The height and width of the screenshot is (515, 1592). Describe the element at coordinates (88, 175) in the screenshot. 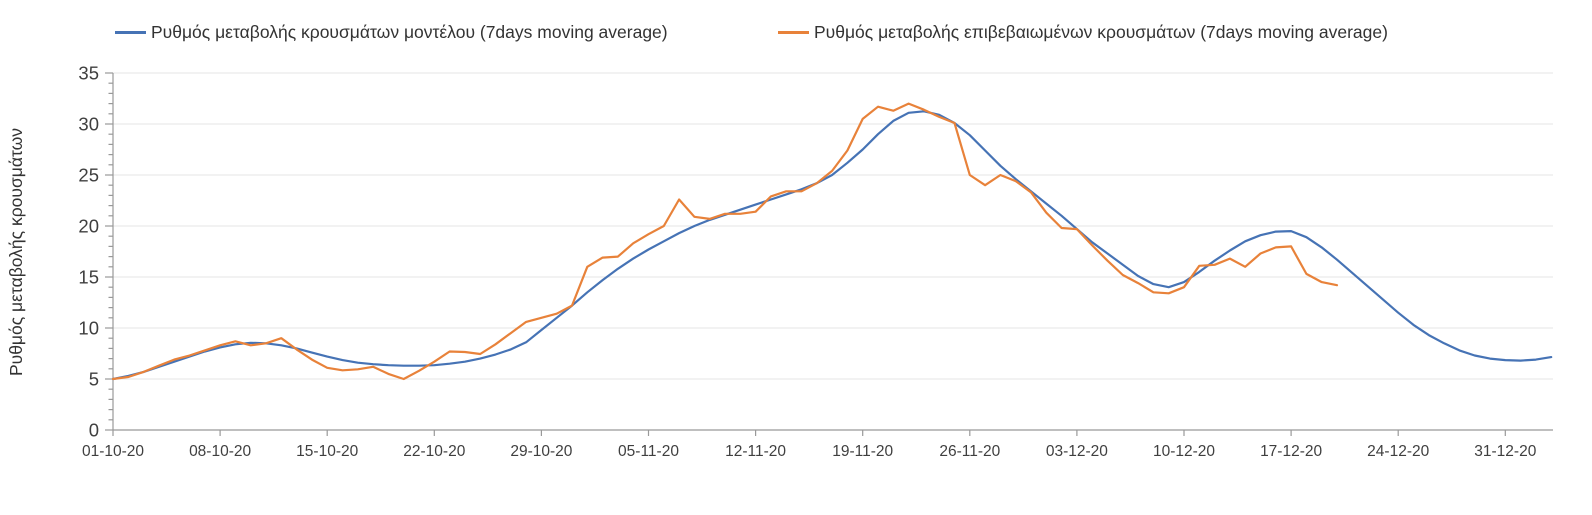

I see `y-tick-label: 25` at that location.